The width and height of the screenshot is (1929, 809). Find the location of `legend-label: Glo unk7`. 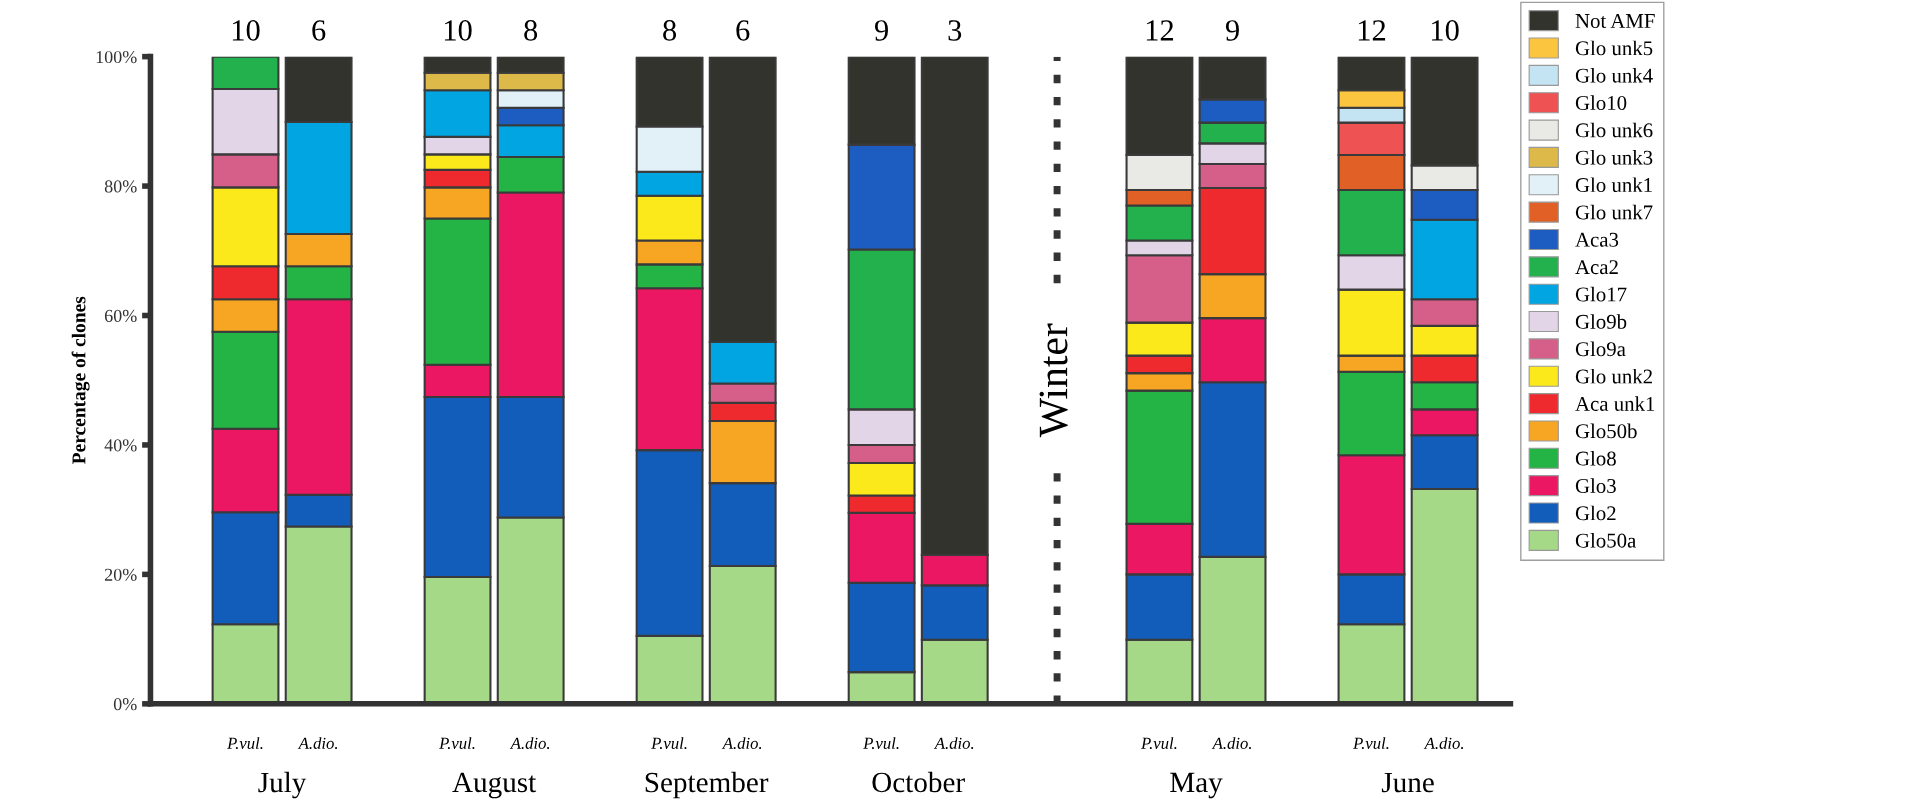

legend-label: Glo unk7 is located at coordinates (1614, 212).